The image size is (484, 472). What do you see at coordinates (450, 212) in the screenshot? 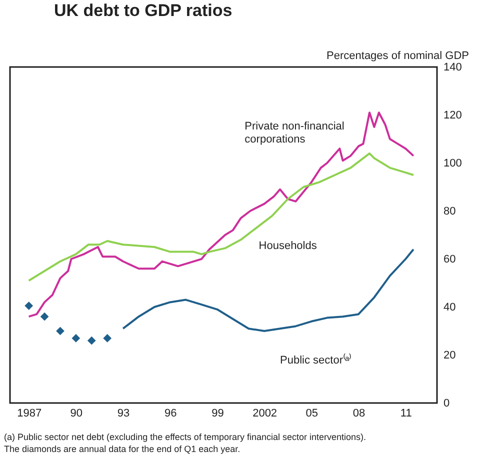
I see `y-tick-label: 80` at bounding box center [450, 212].